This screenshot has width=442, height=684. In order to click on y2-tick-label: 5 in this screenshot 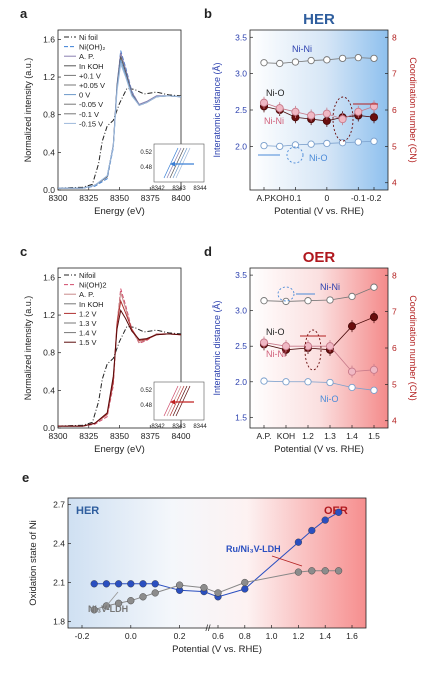, I will do `click(394, 146)`.